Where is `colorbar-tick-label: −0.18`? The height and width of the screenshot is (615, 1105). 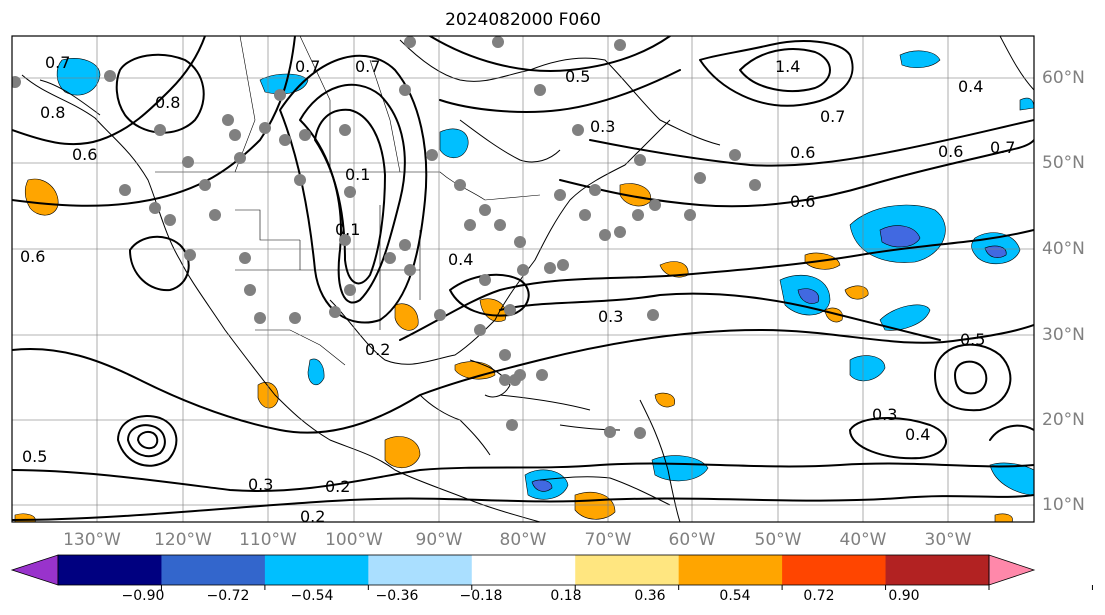 colorbar-tick-label: −0.18 is located at coordinates (481, 596).